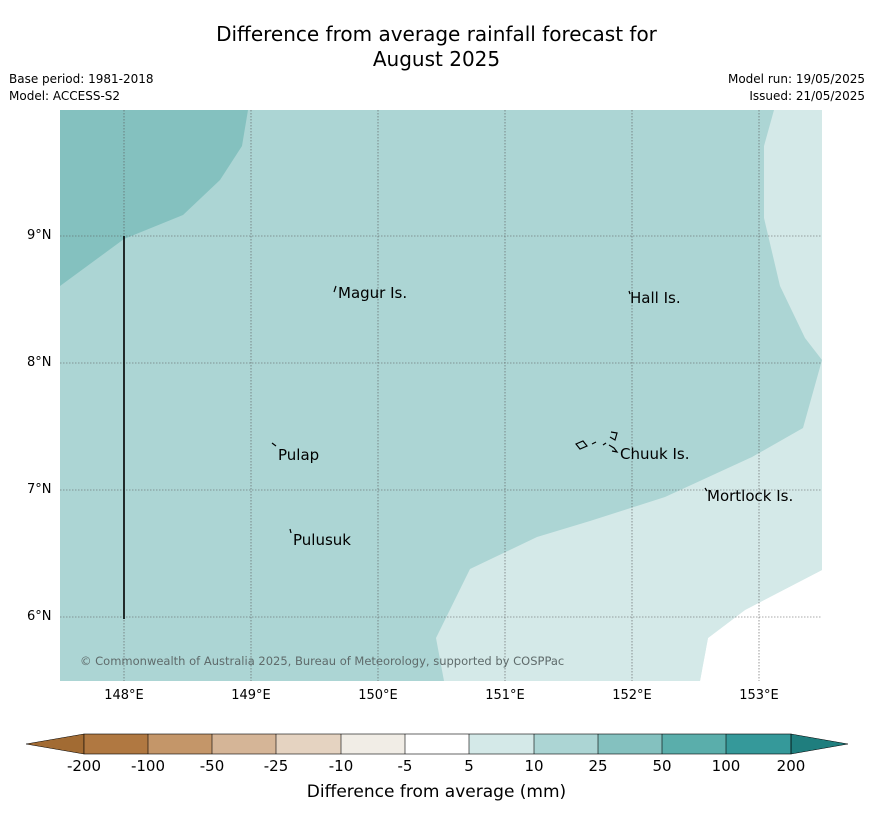  Describe the element at coordinates (322, 540) in the screenshot. I see `place-pulusuk: Pulusuk` at that location.